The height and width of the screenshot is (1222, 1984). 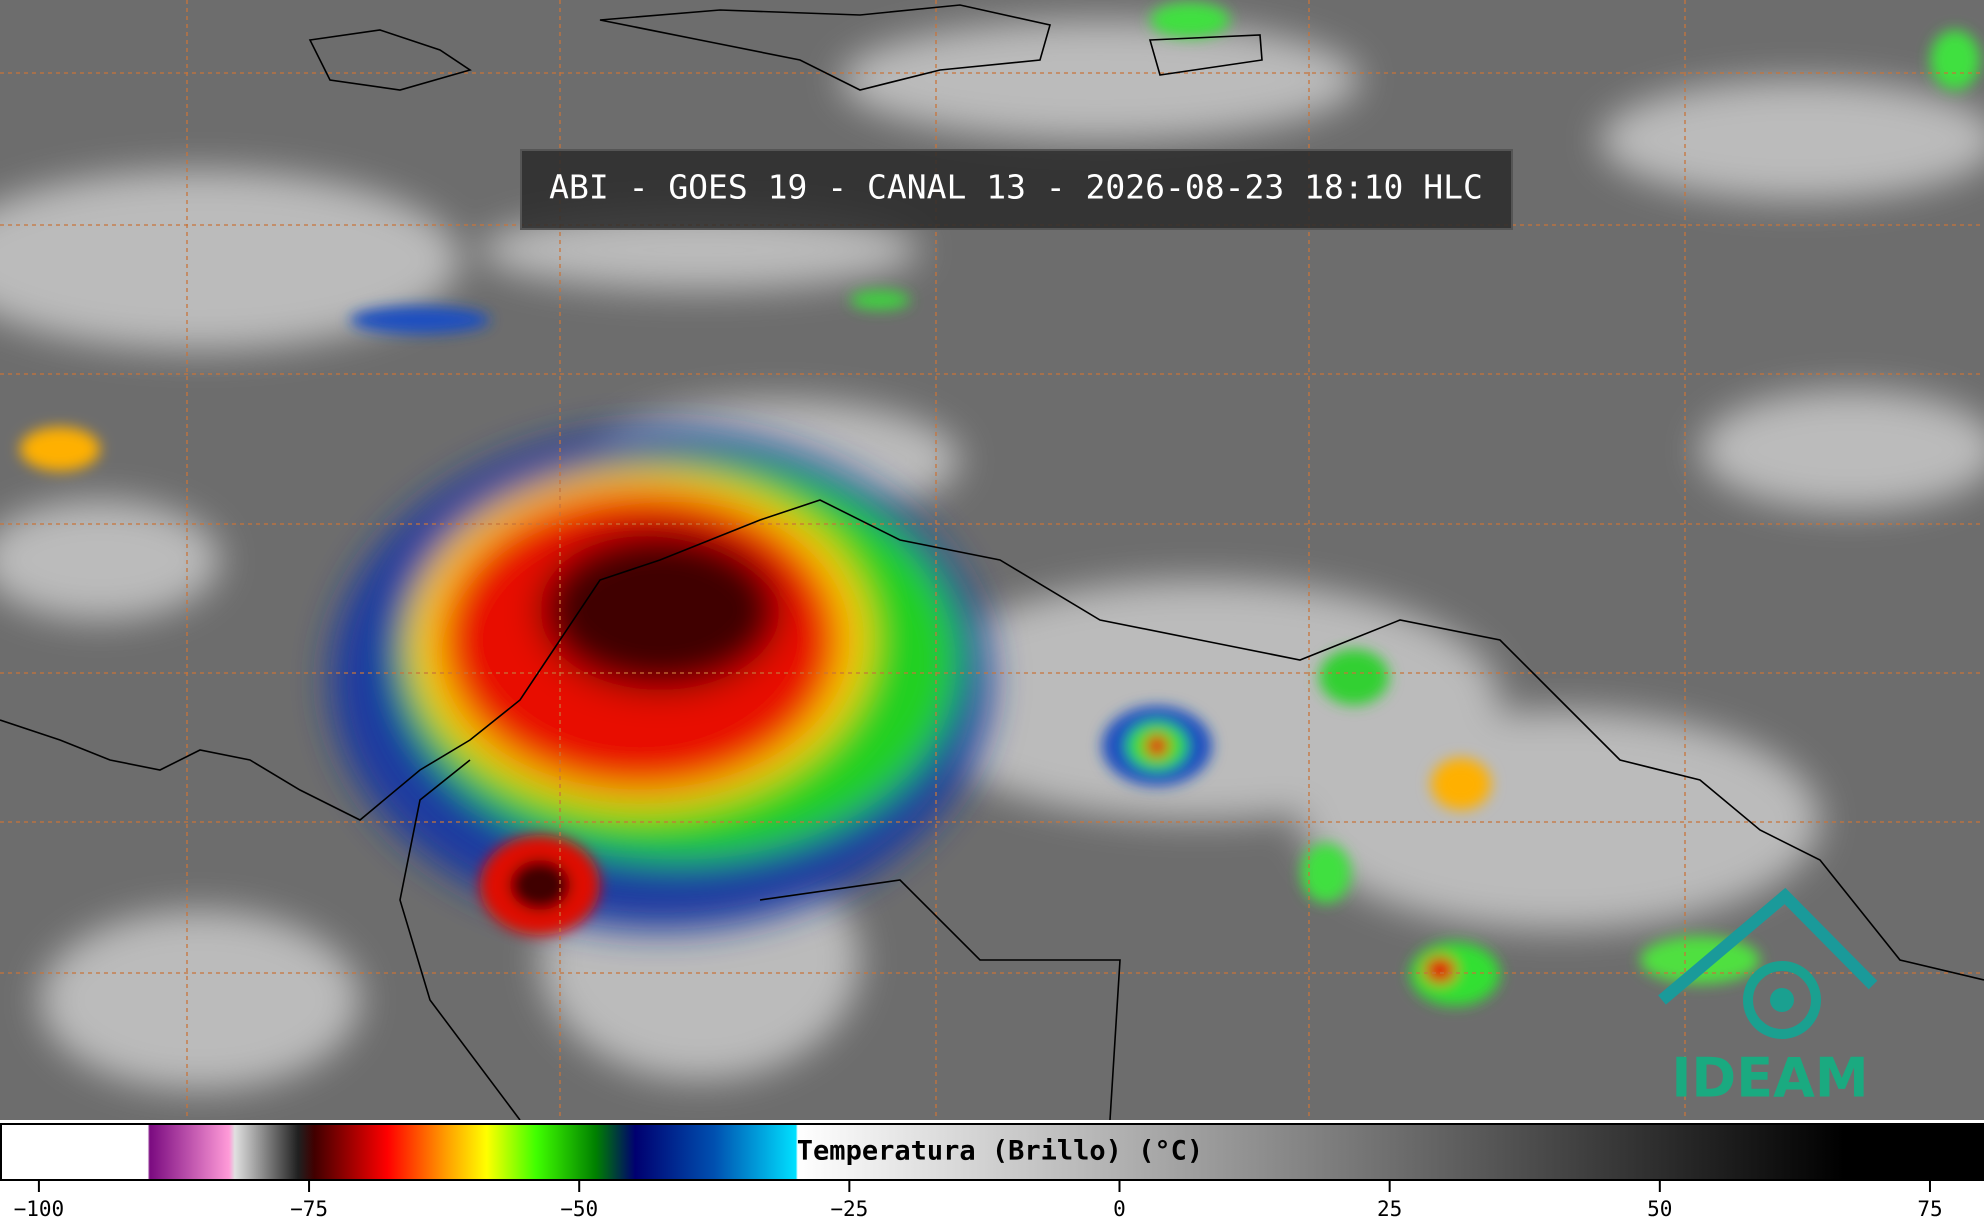 What do you see at coordinates (1929, 1209) in the screenshot?
I see `tick-label: 75` at bounding box center [1929, 1209].